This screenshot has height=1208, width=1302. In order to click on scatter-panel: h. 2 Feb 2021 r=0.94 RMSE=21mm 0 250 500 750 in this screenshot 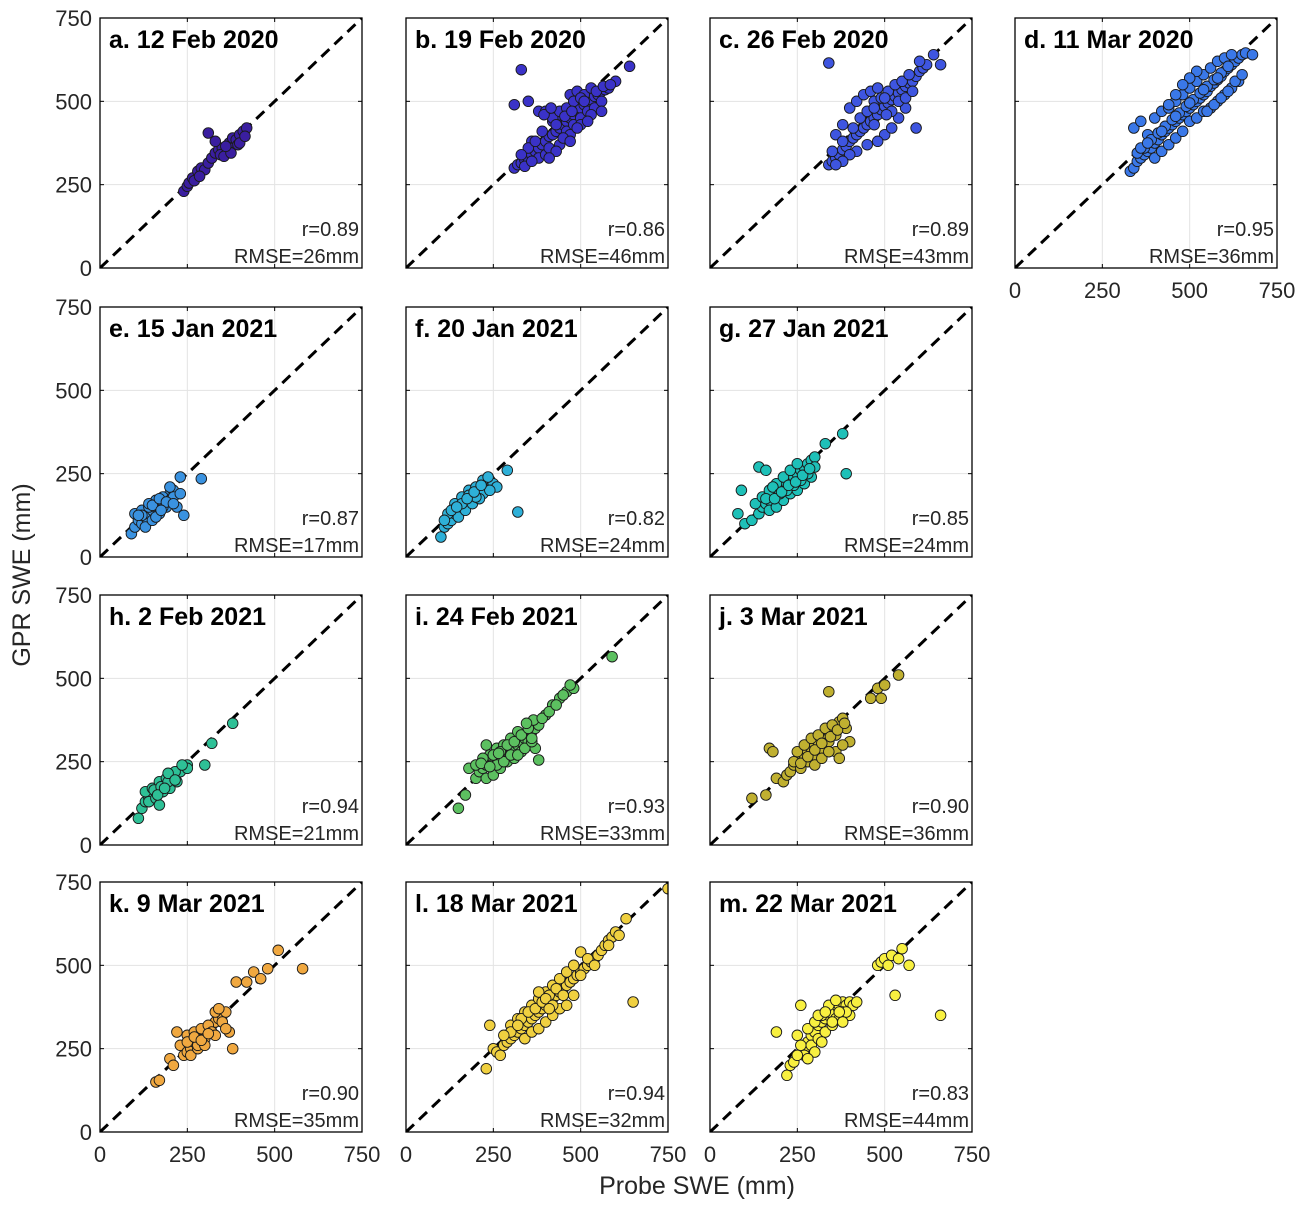, I will do `click(209, 720)`.